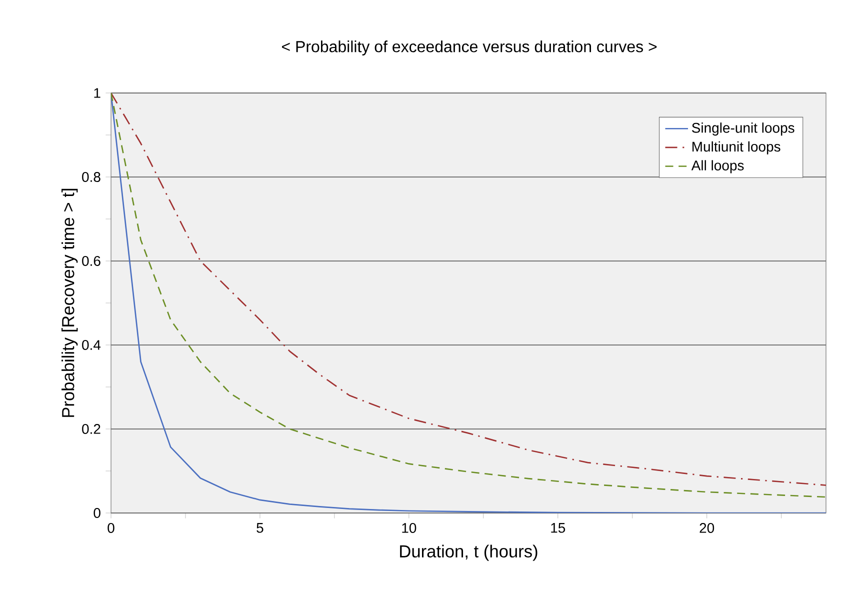 This screenshot has width=868, height=589. What do you see at coordinates (91, 345) in the screenshot?
I see `y-tick-label: 0.4` at bounding box center [91, 345].